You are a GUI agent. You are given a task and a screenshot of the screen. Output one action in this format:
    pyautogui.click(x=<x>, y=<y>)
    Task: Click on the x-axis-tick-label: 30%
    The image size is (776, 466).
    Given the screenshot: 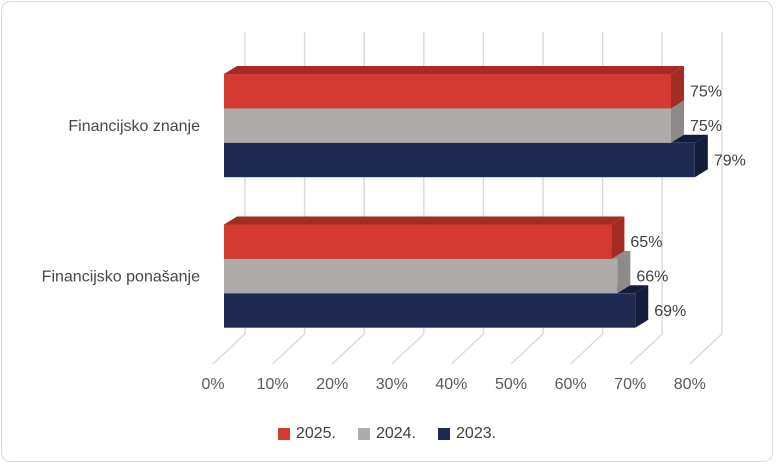 What is the action you would take?
    pyautogui.click(x=392, y=384)
    